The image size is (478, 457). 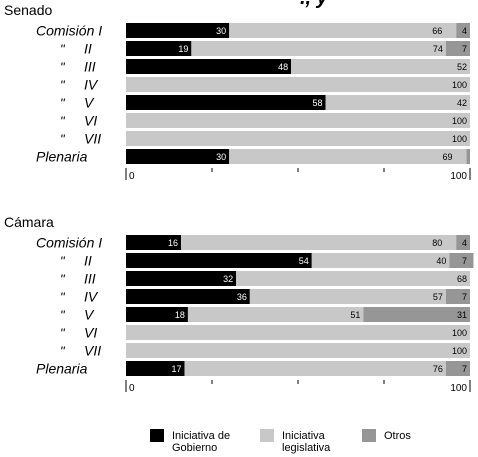 I want to click on value-label-legislativa: 80, so click(x=437, y=243).